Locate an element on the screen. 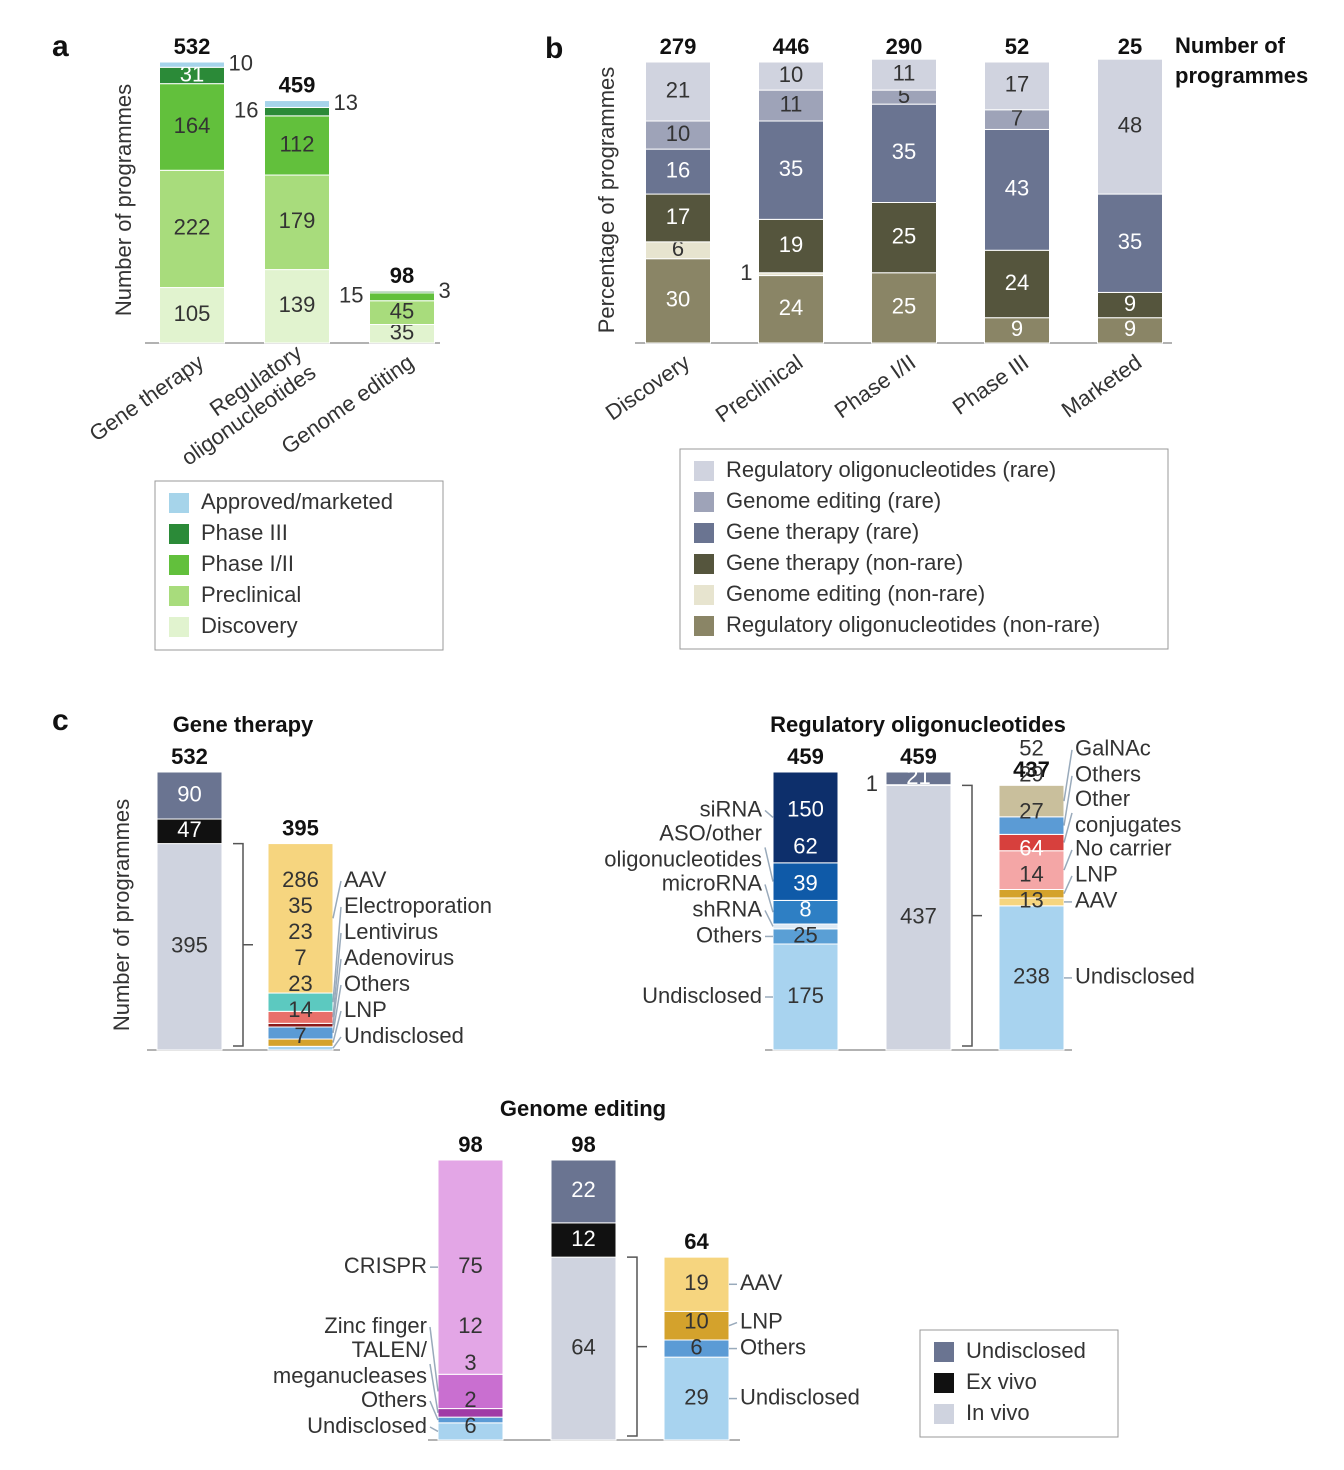 The width and height of the screenshot is (1344, 1470). value-label: 11 is located at coordinates (904, 72).